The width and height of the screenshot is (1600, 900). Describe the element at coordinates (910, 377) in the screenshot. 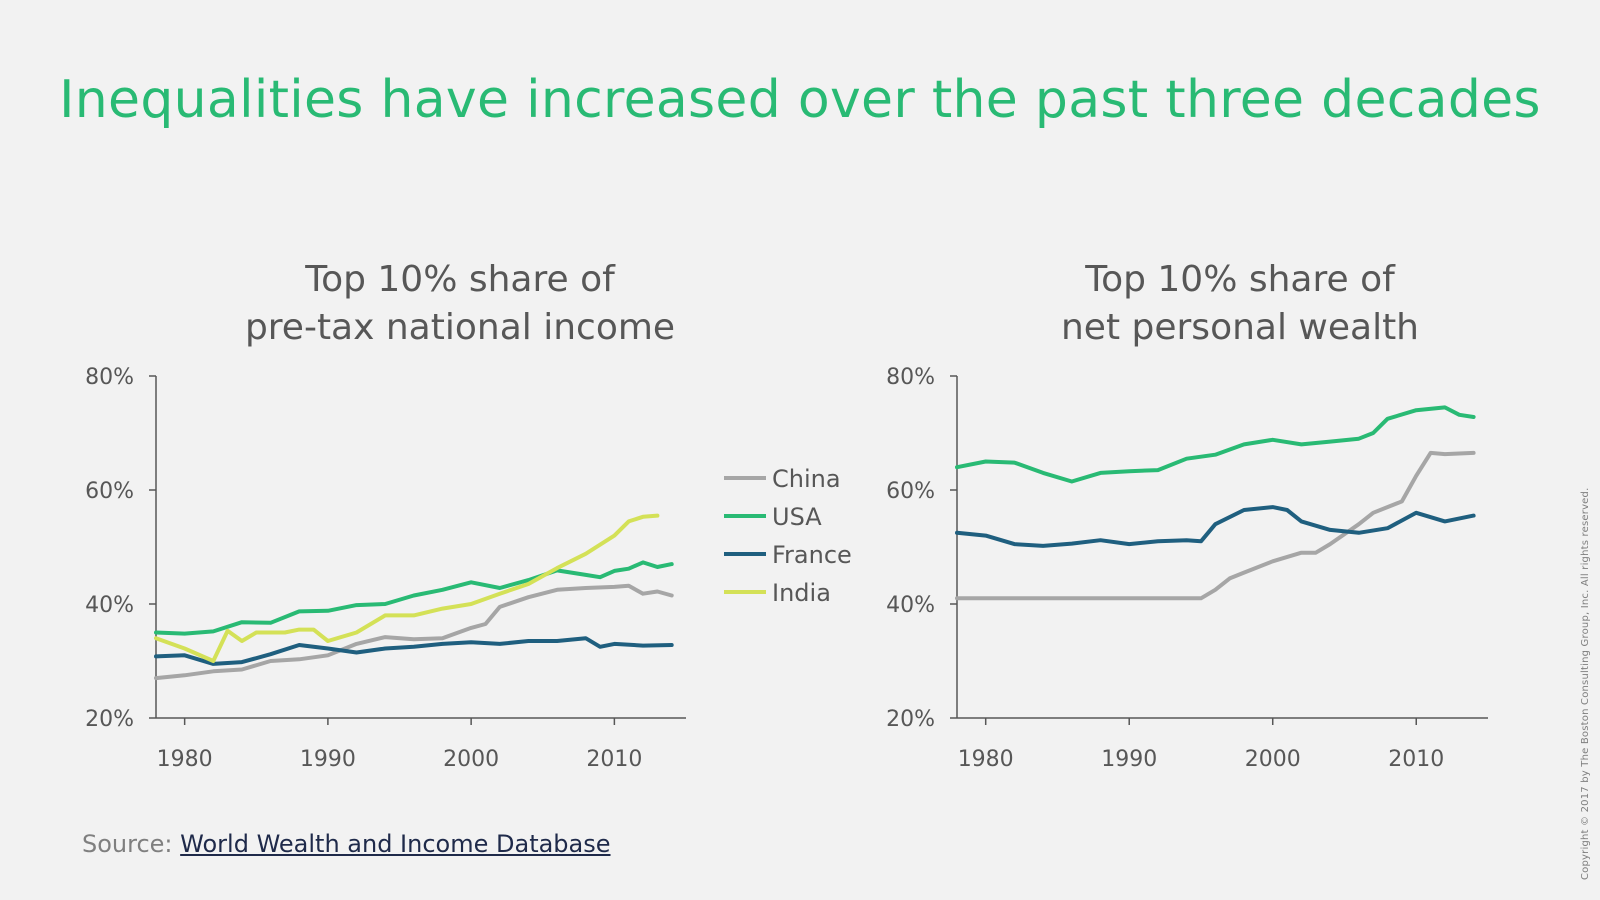

I see `wealth-y-tick-label: 80%` at that location.